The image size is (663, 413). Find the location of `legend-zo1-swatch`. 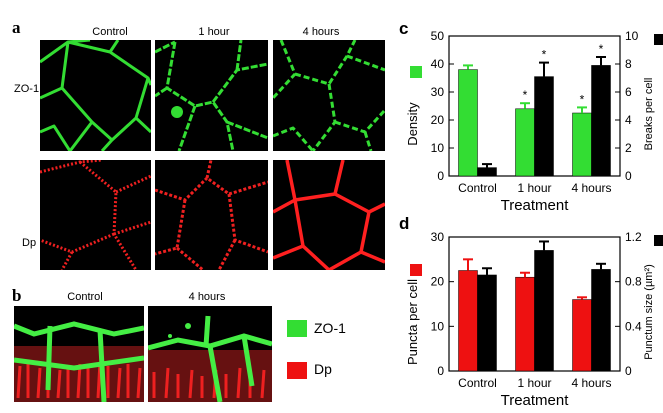

legend-zo1-swatch is located at coordinates (297, 328).